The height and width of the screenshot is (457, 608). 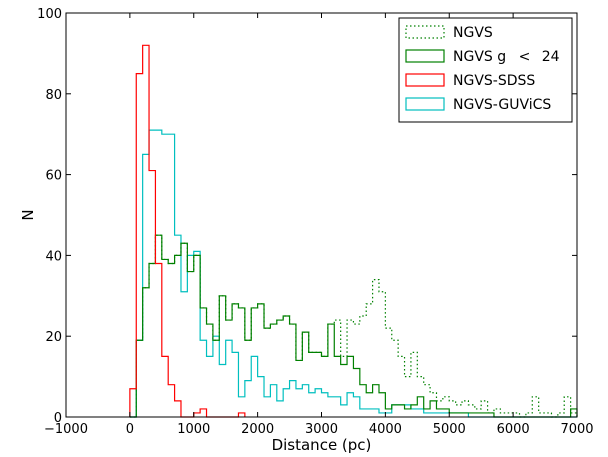 What do you see at coordinates (425, 56) in the screenshot?
I see `legend-swatch-ngvs-g24` at bounding box center [425, 56].